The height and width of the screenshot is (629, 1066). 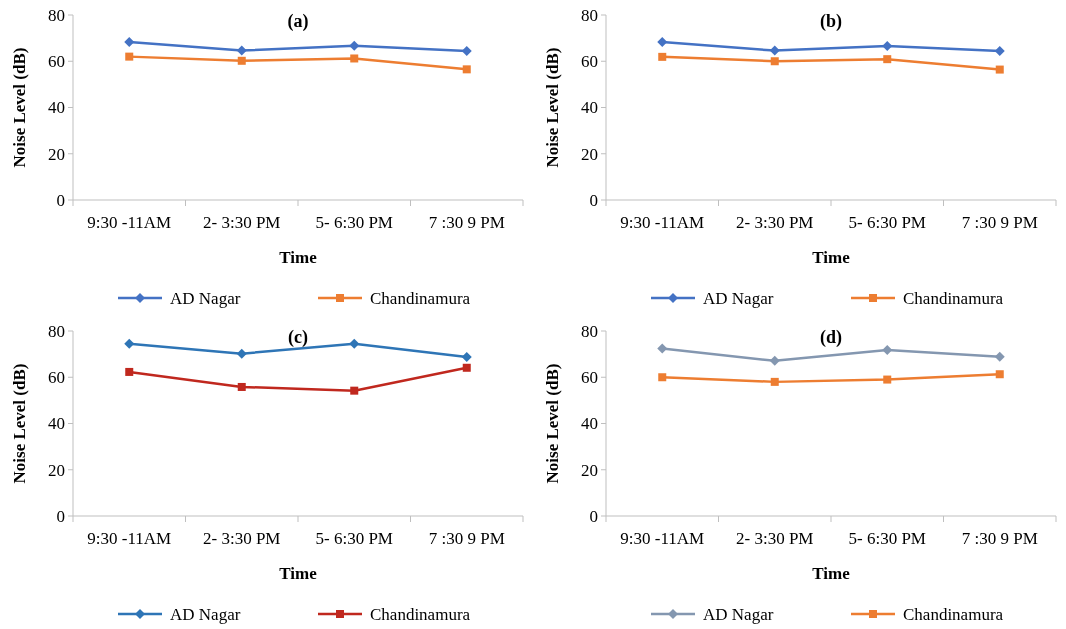 What do you see at coordinates (298, 337) in the screenshot?
I see `chart-title: (c)` at bounding box center [298, 337].